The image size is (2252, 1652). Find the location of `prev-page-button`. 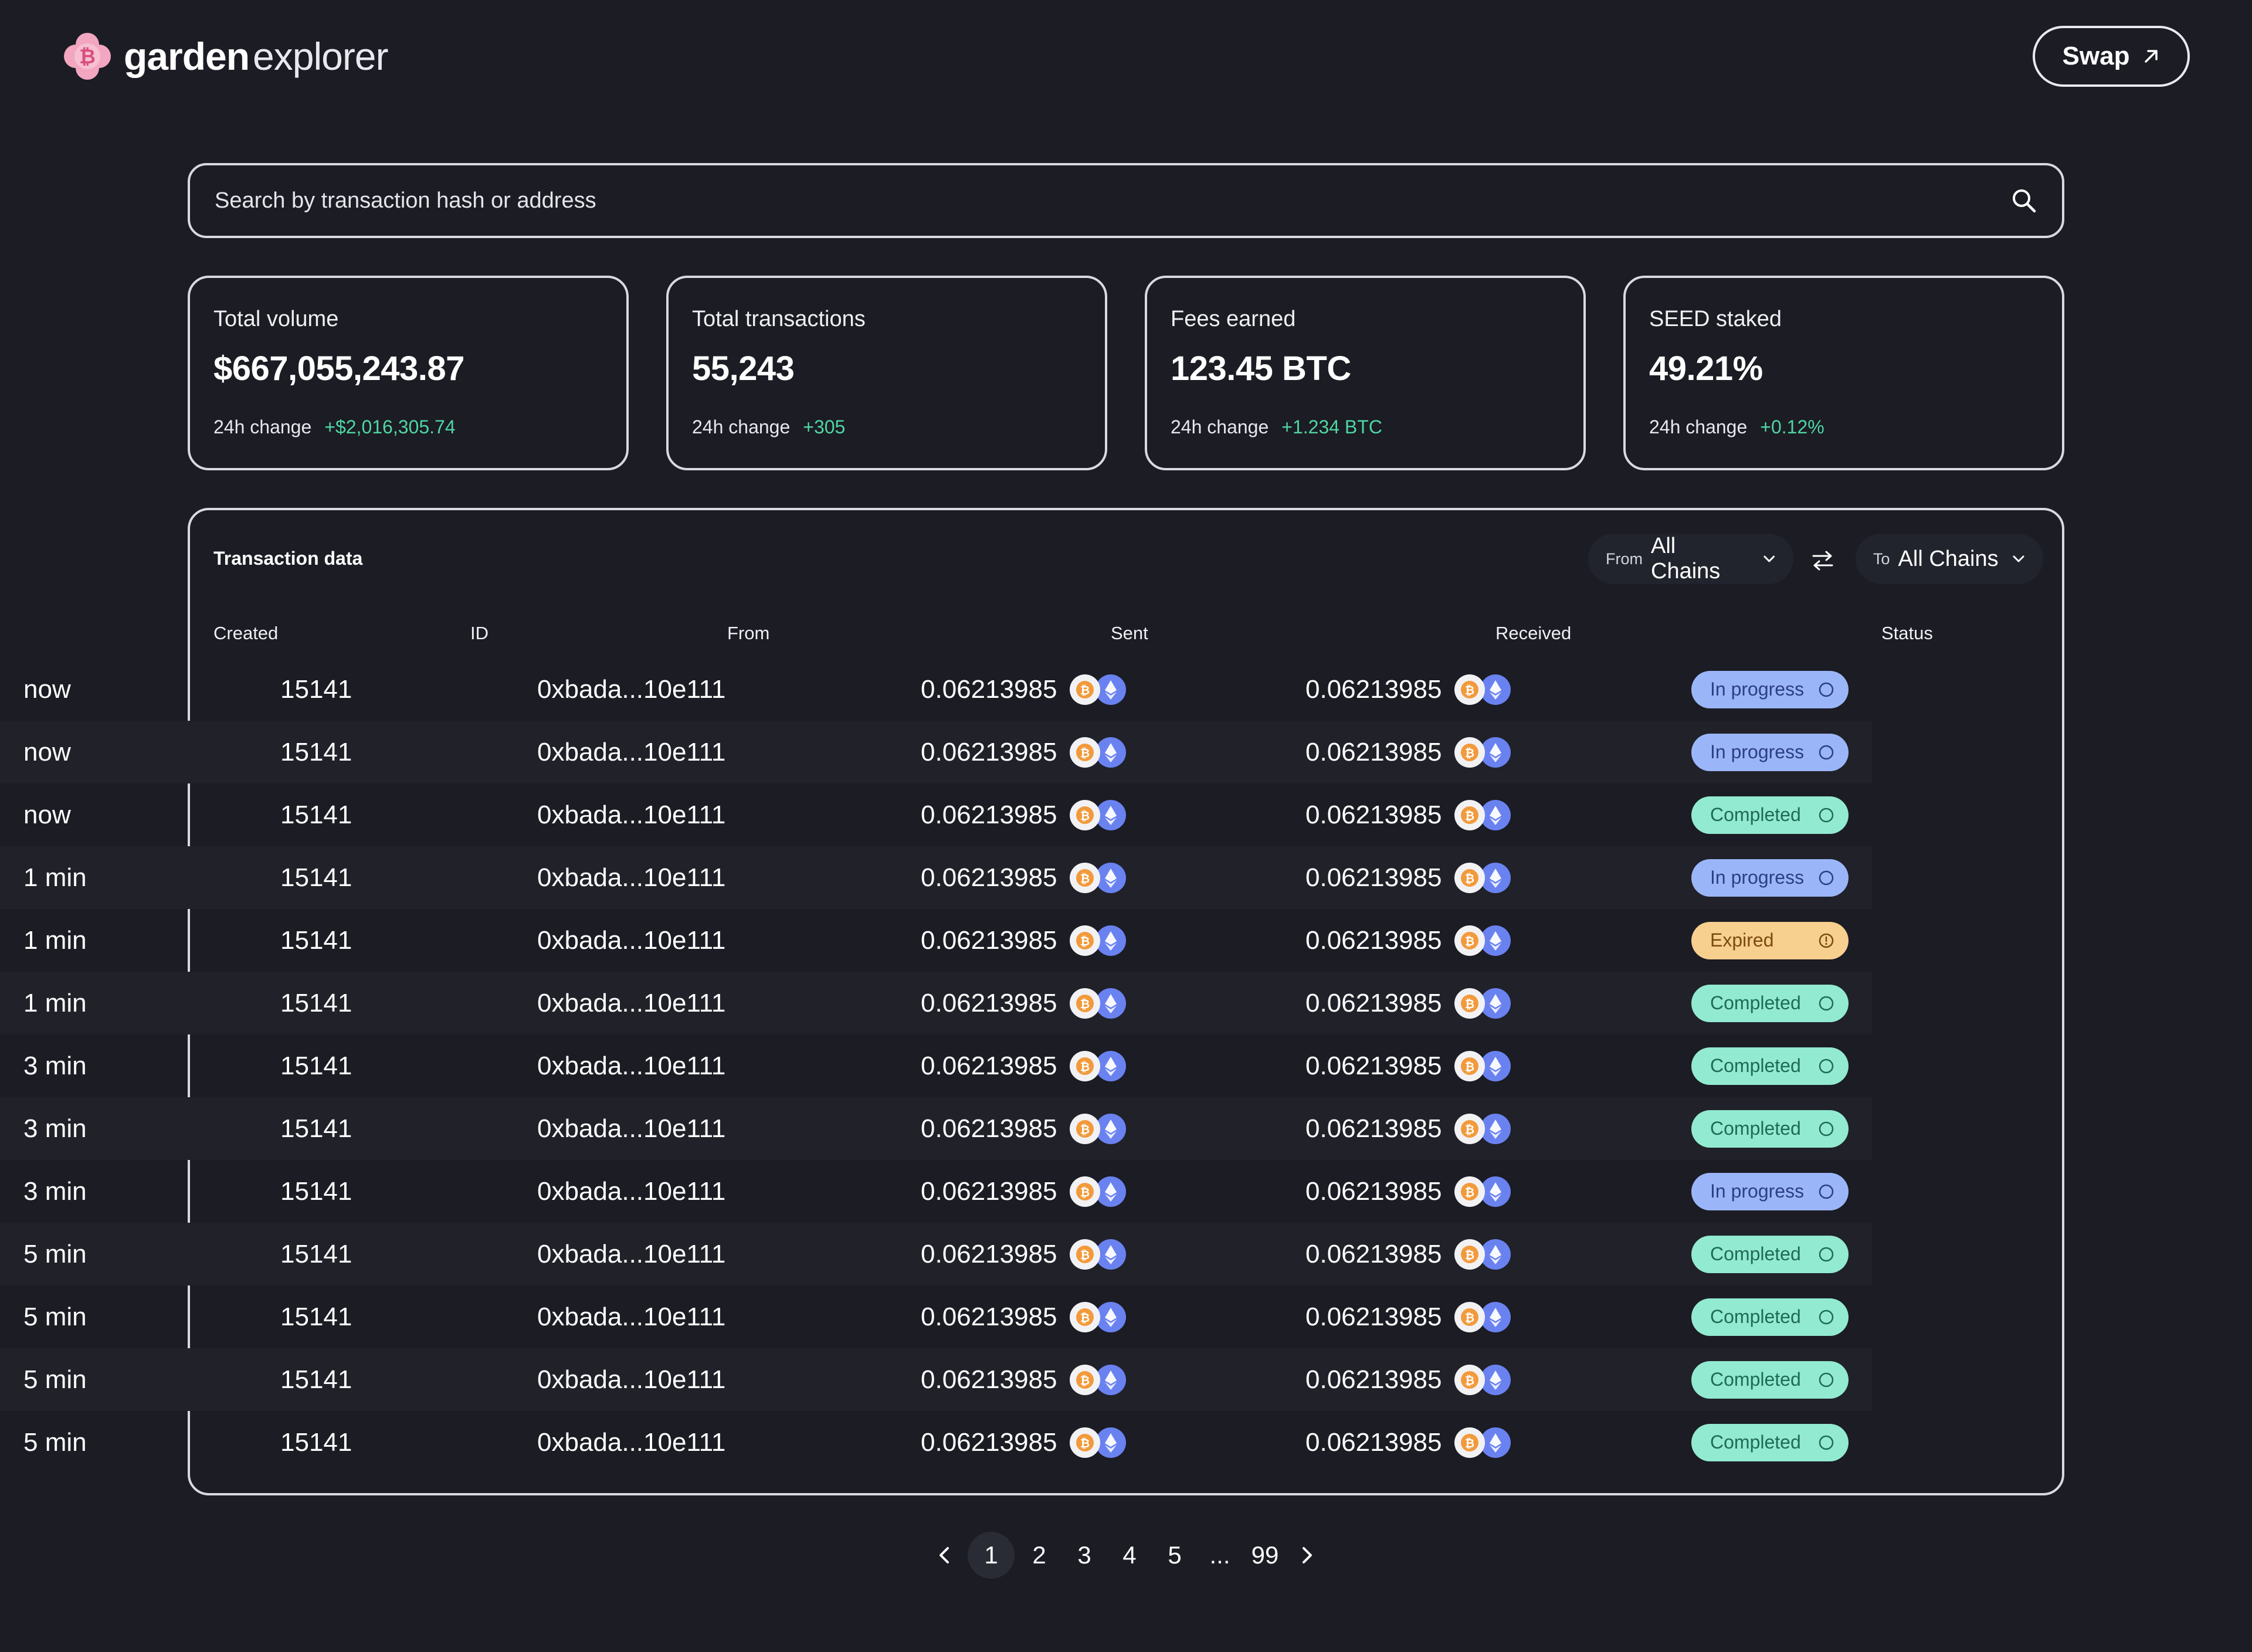

prev-page-button is located at coordinates (944, 1555).